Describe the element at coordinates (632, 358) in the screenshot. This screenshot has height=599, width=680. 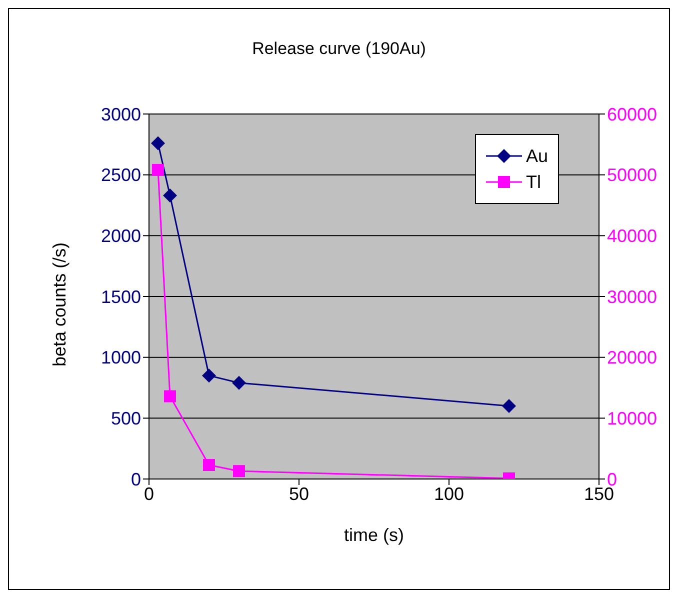
I see `y2-tick-label: 20000` at that location.